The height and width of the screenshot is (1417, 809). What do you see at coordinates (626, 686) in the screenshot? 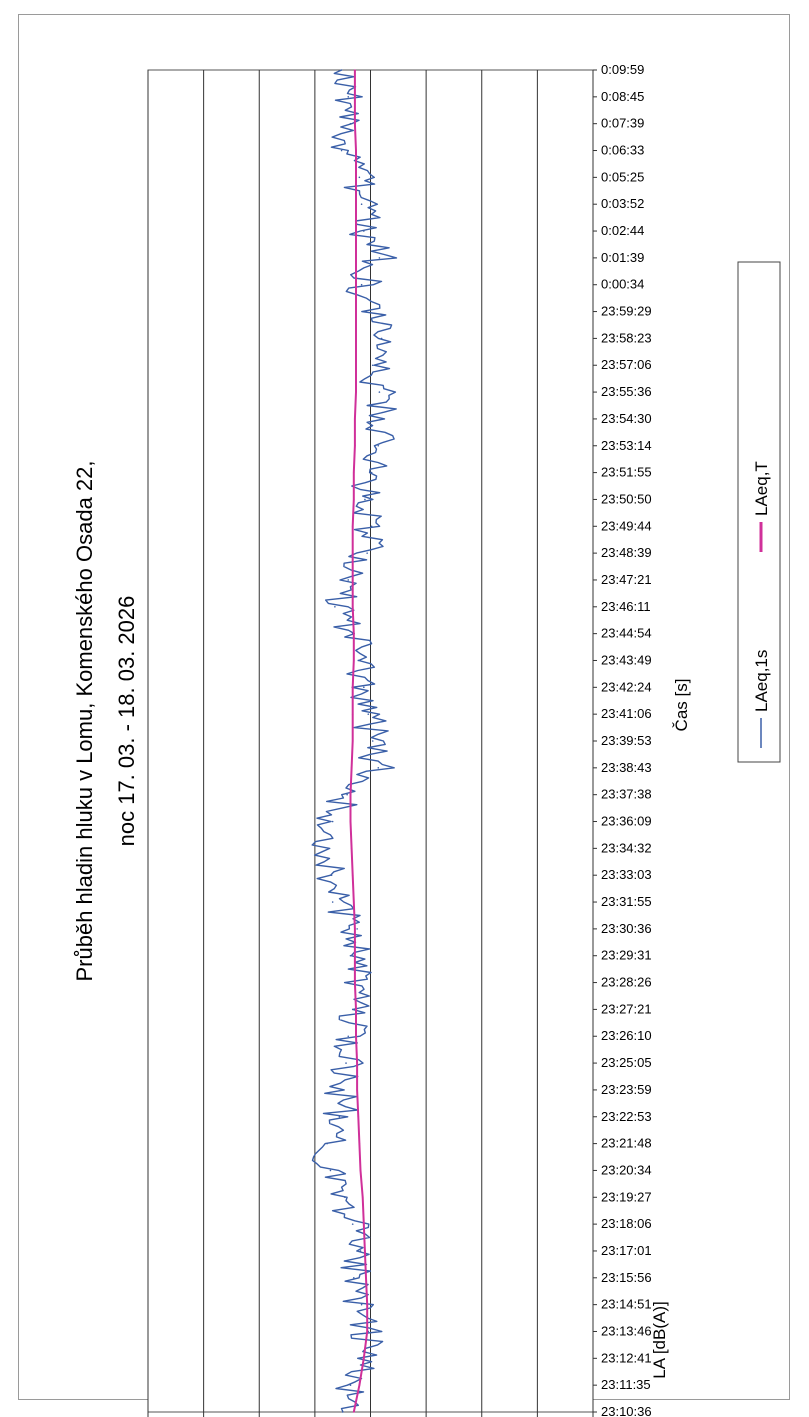
I see `x-tick-label: 23:42:24` at bounding box center [626, 686].